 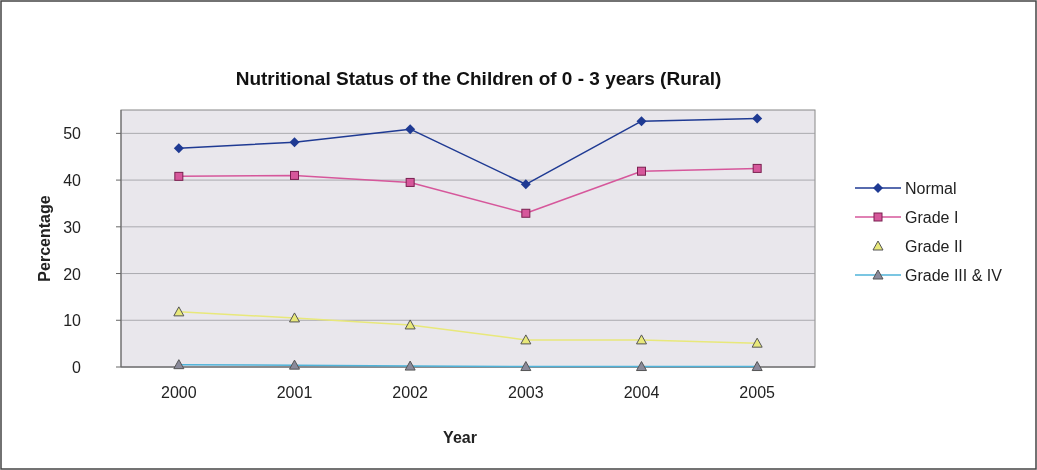 What do you see at coordinates (179, 392) in the screenshot?
I see `x-tick-label: 2000` at bounding box center [179, 392].